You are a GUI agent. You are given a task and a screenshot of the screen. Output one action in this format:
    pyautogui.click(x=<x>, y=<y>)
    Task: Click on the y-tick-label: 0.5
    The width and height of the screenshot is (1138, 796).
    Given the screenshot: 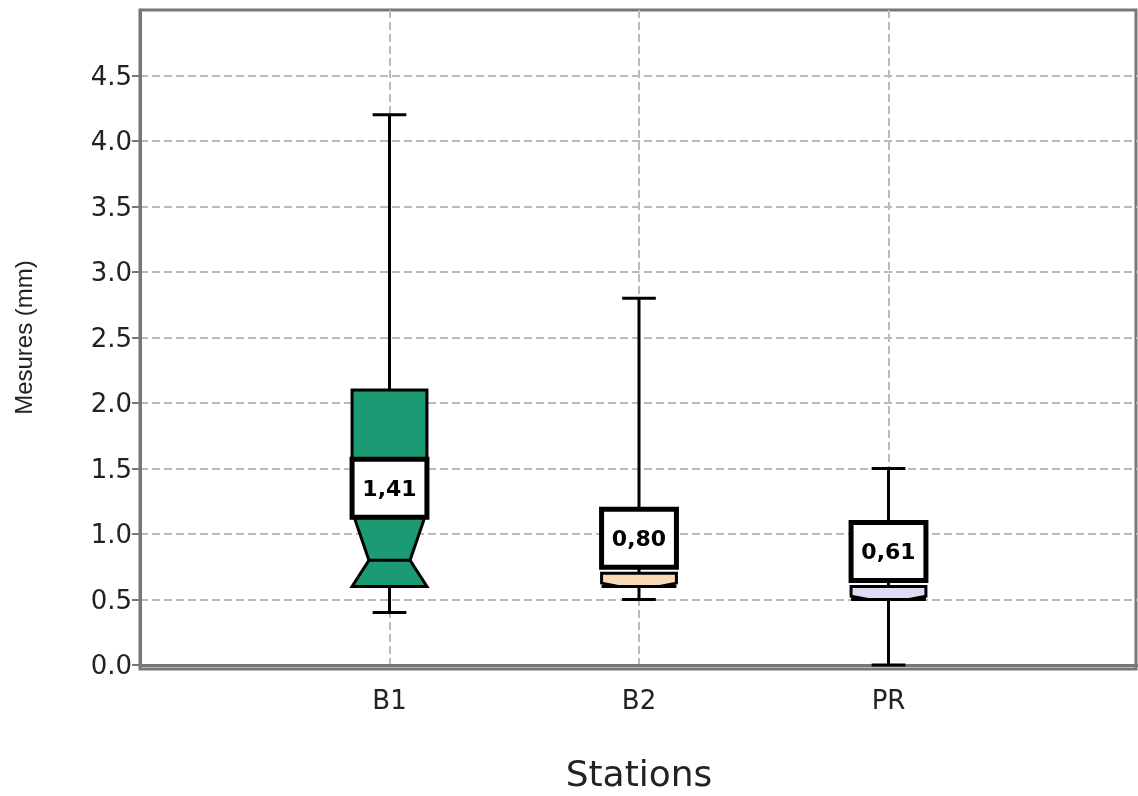 What is the action you would take?
    pyautogui.click(x=111, y=599)
    